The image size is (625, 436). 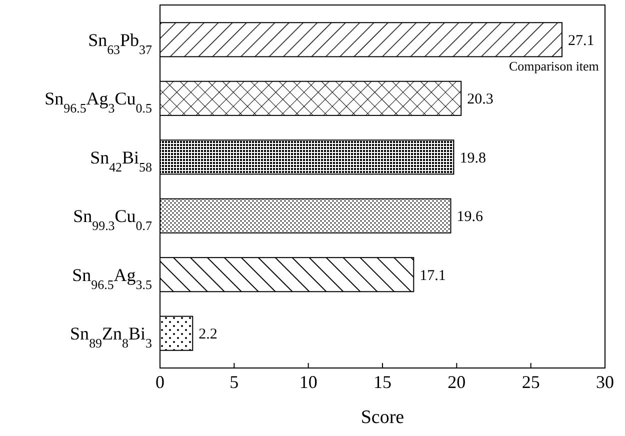 I want to click on x-tick-label: 5, so click(x=234, y=382).